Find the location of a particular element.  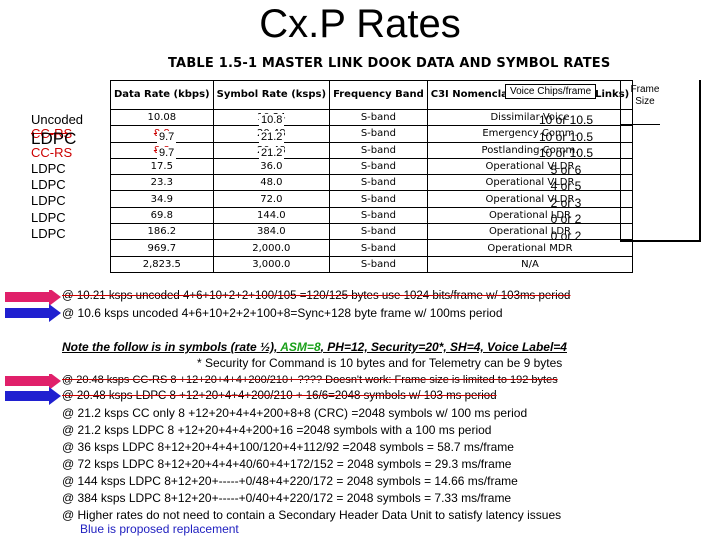

table-row: 34.9 72.0 S-band Operational VLDR is located at coordinates (372, 199).